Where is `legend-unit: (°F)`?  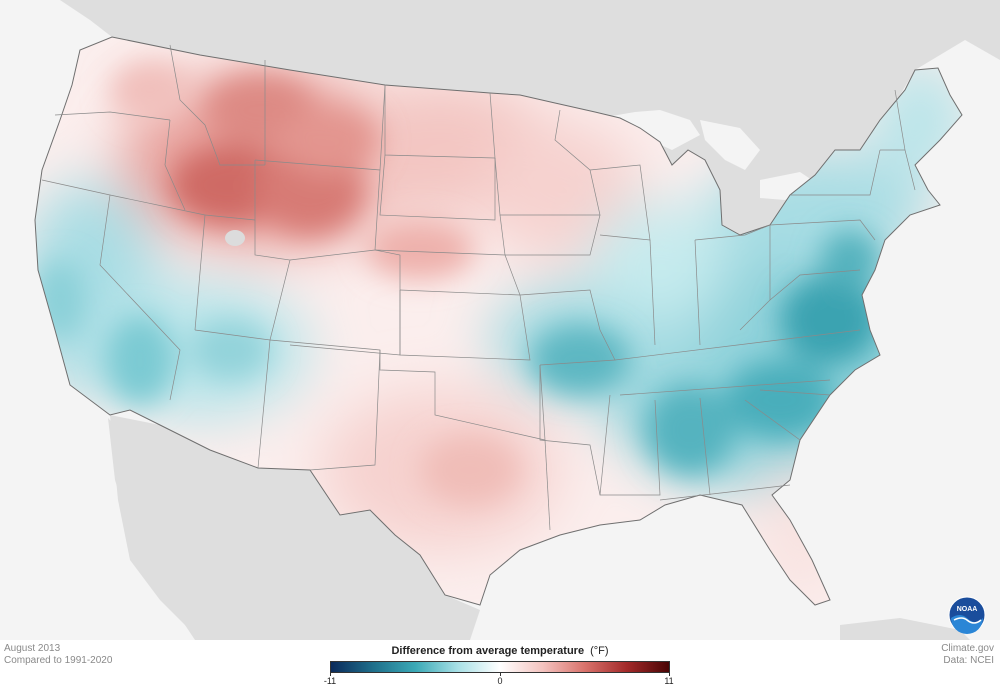 legend-unit: (°F) is located at coordinates (599, 651).